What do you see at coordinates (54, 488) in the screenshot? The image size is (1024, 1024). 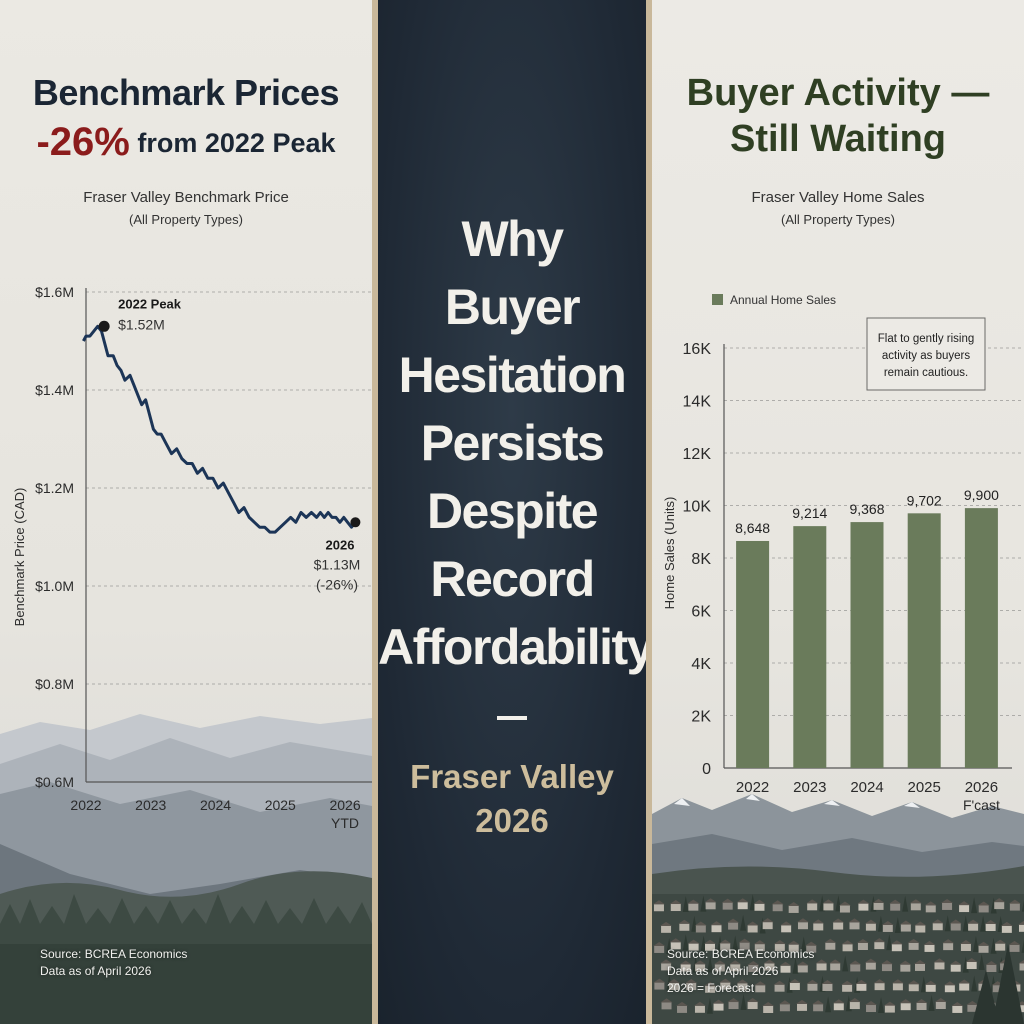 I see `y-tick-label: $1.2M` at bounding box center [54, 488].